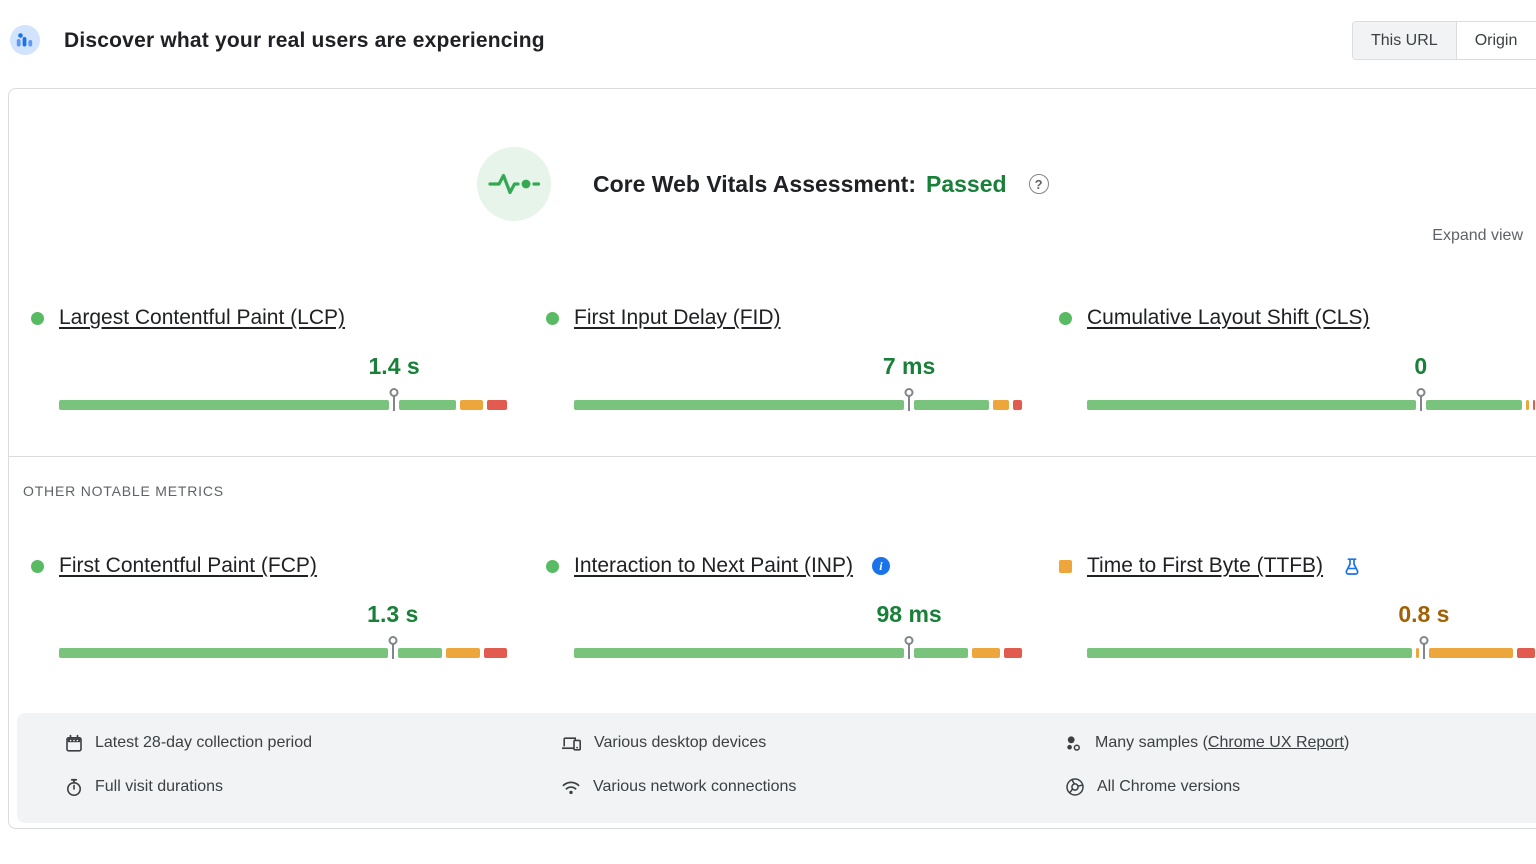 The width and height of the screenshot is (1536, 864). What do you see at coordinates (1311, 357) in the screenshot?
I see `cls-bar-area: 0` at bounding box center [1311, 357].